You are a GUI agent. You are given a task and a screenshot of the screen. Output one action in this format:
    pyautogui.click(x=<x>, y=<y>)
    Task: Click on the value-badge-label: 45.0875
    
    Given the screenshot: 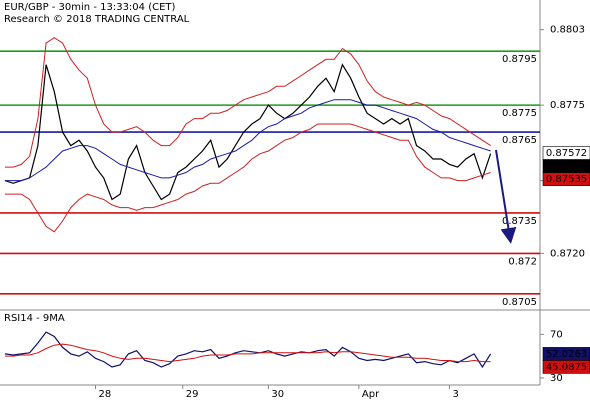 What is the action you would take?
    pyautogui.click(x=566, y=367)
    